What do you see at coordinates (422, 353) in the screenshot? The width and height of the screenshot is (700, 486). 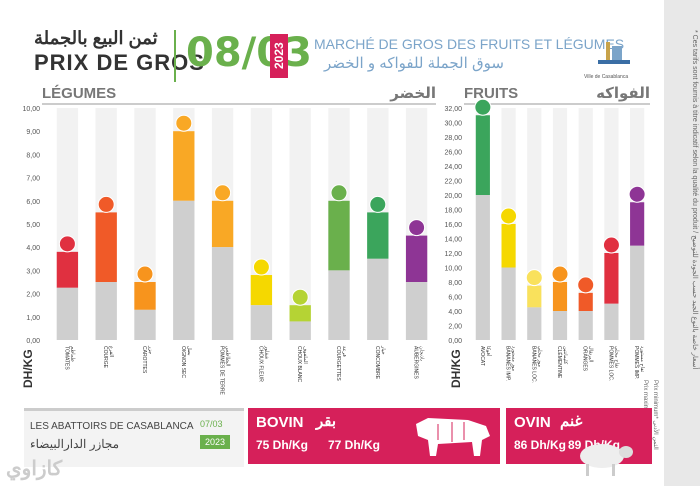 I see `category-label-arabic: باذنجان` at bounding box center [422, 353].